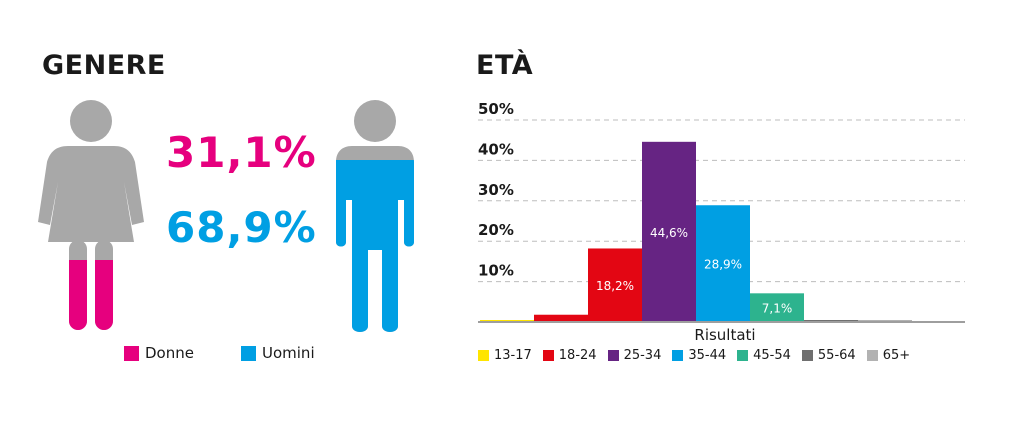 This screenshot has width=1024, height=437. Describe the element at coordinates (248, 353) in the screenshot. I see `legend-swatch-men` at that location.